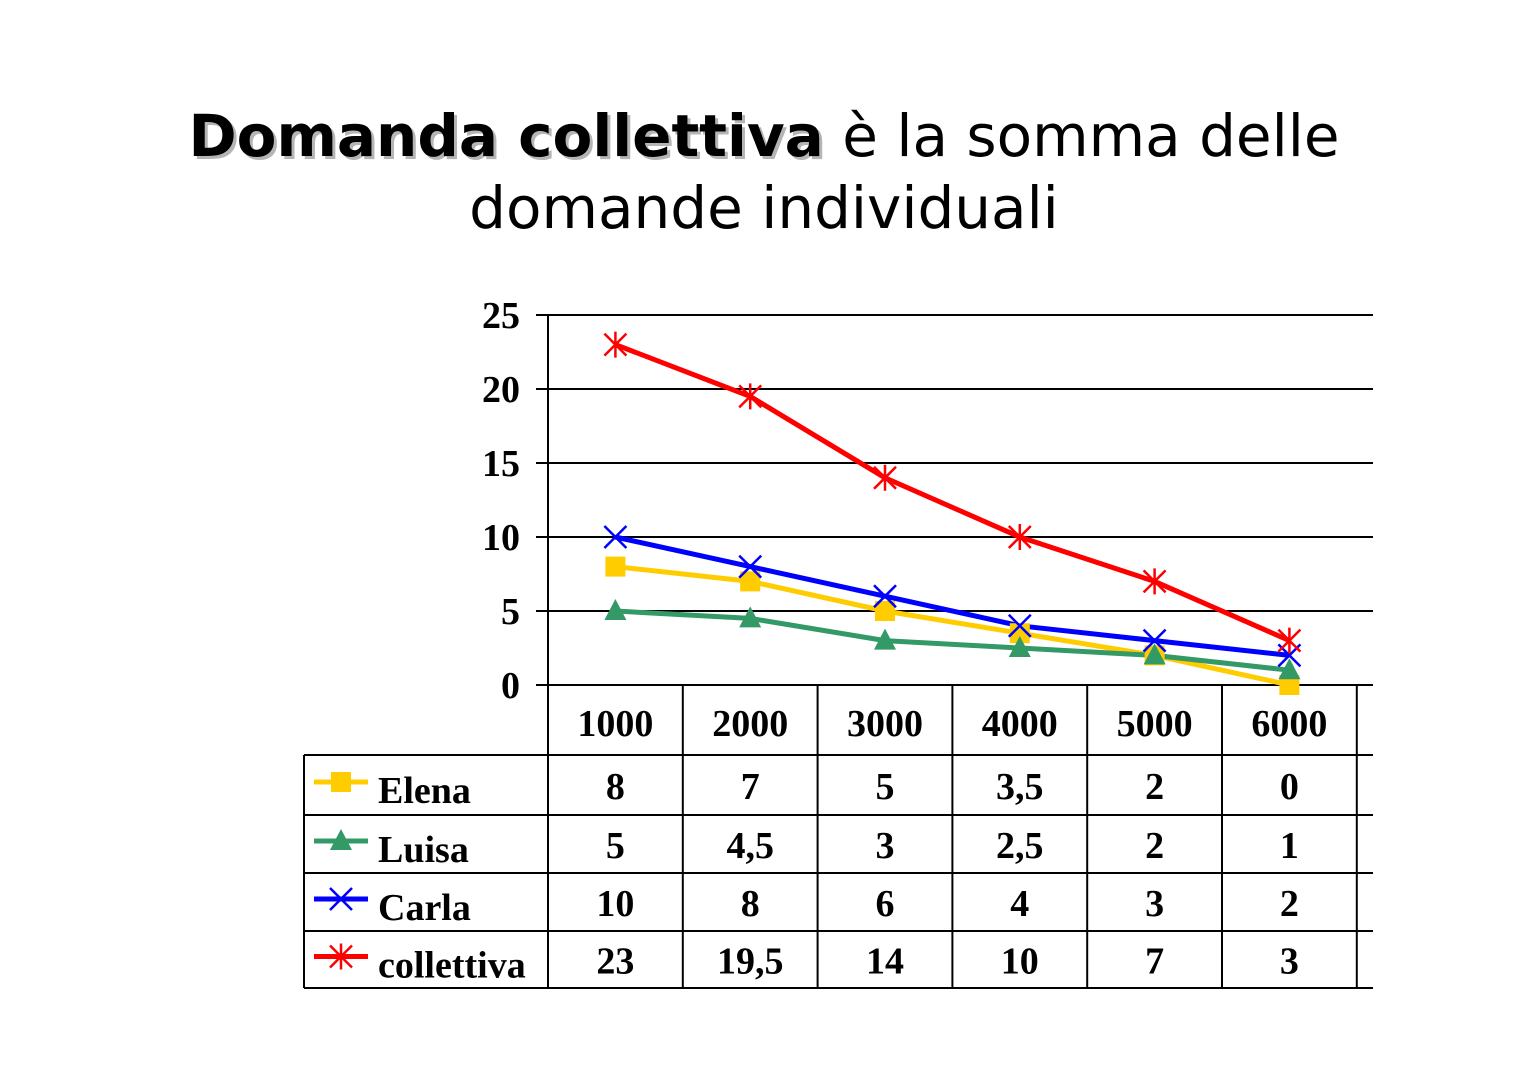  I want to click on x-category-label: 5000, so click(1155, 724).